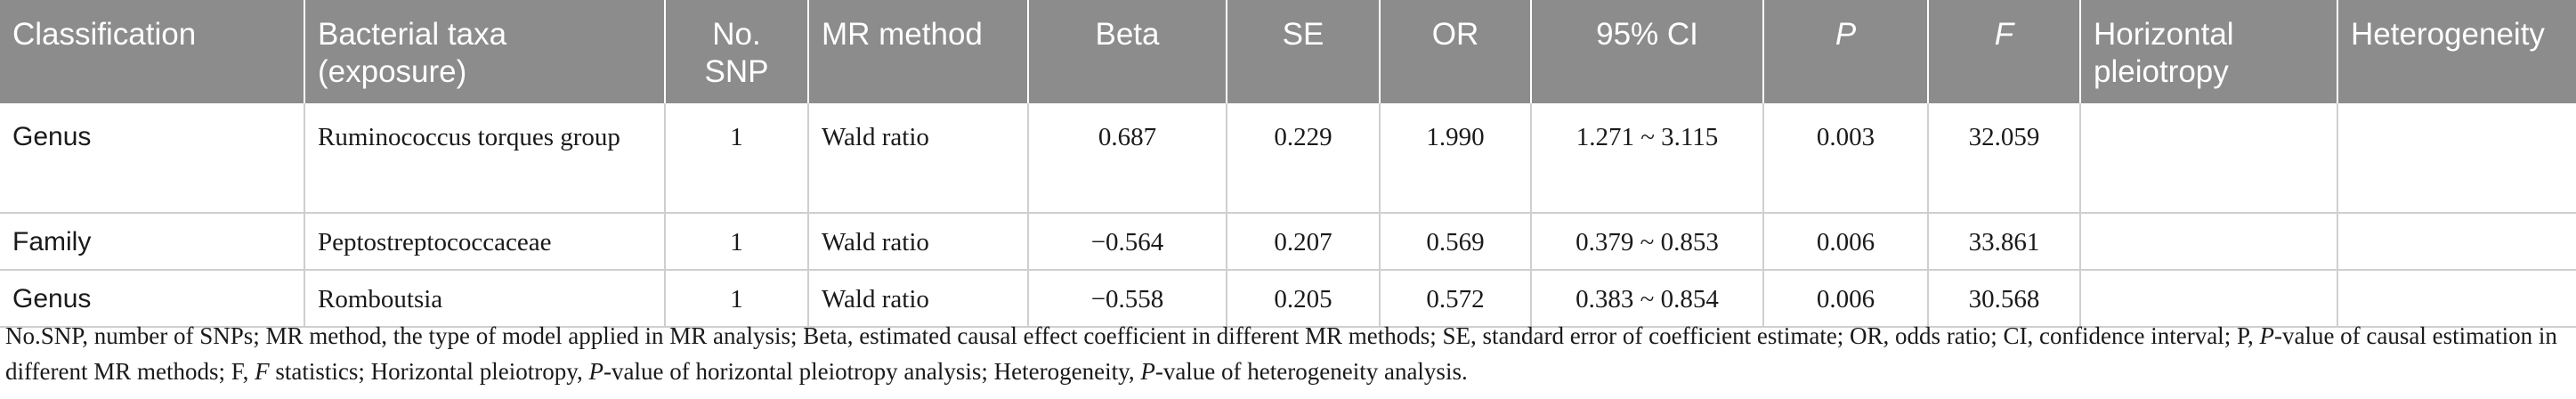  Describe the element at coordinates (485, 299) in the screenshot. I see `cell-taxa: Romboutsia` at that location.